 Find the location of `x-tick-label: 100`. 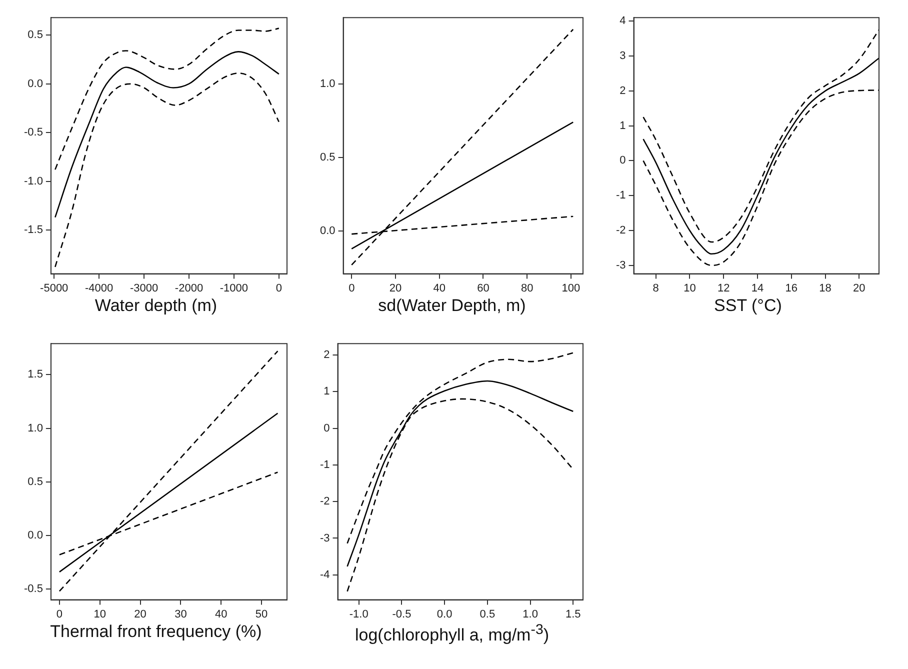

x-tick-label: 100 is located at coordinates (571, 288).